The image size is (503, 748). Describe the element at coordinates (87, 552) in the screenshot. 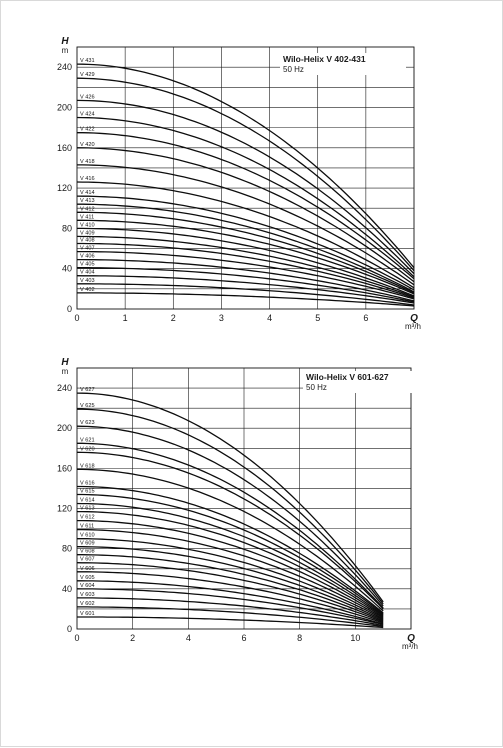

I see `curve-label: V 608` at that location.